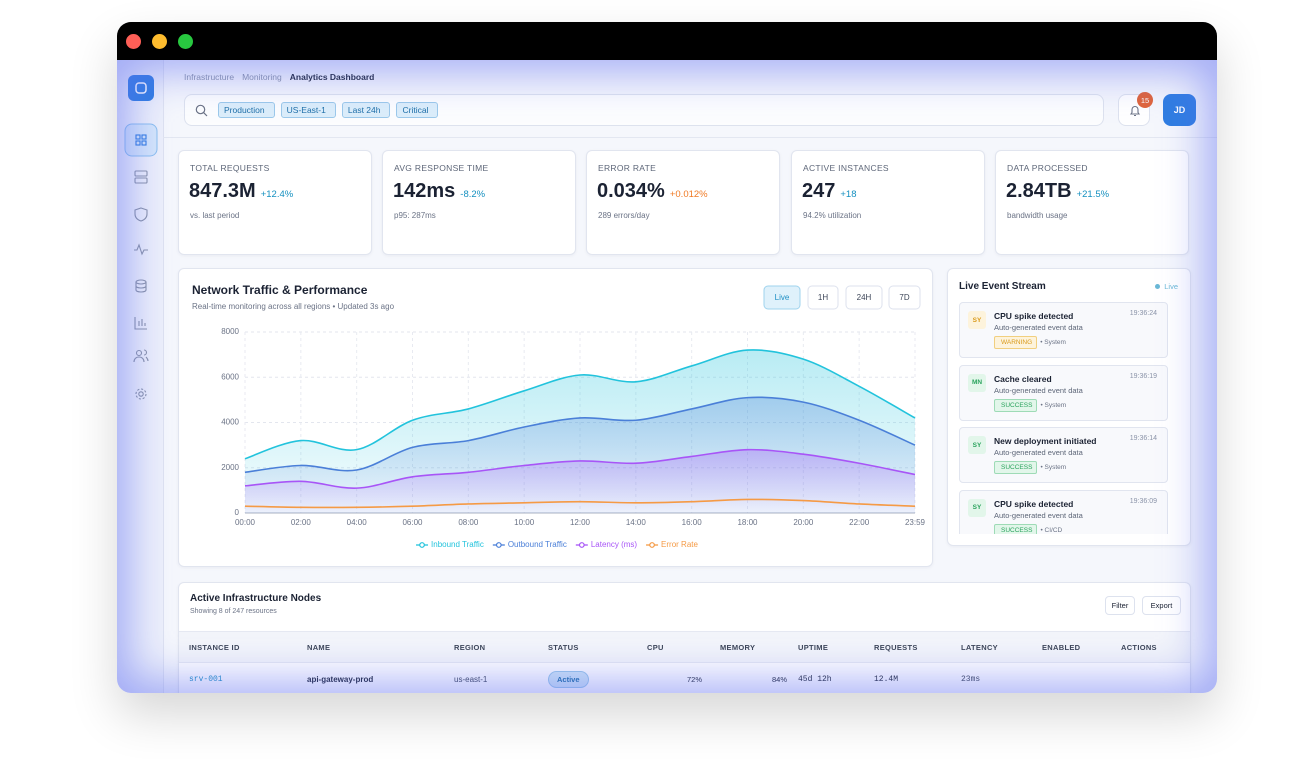 This screenshot has width=1298, height=759. Describe the element at coordinates (1161, 605) in the screenshot. I see `table-action: Export` at that location.